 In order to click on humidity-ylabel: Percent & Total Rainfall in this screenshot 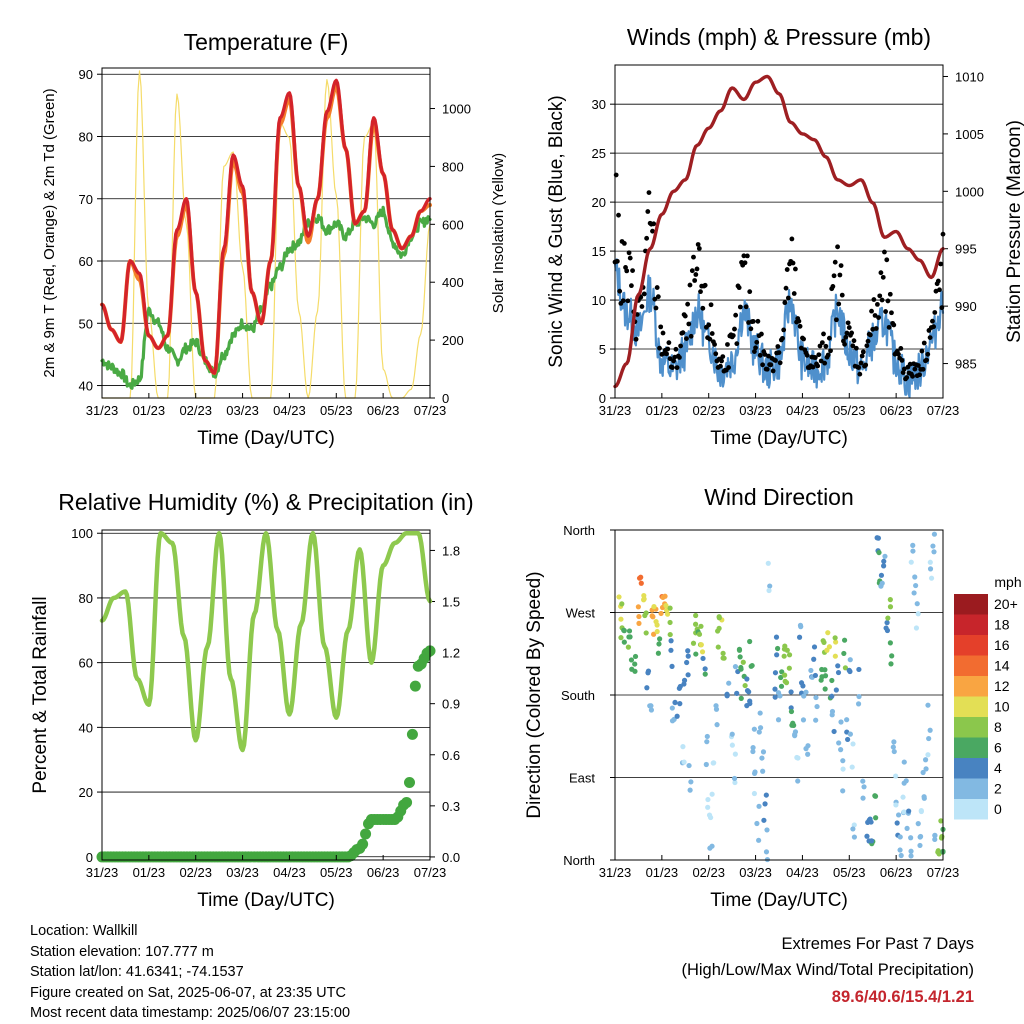, I will do `click(40, 694)`.